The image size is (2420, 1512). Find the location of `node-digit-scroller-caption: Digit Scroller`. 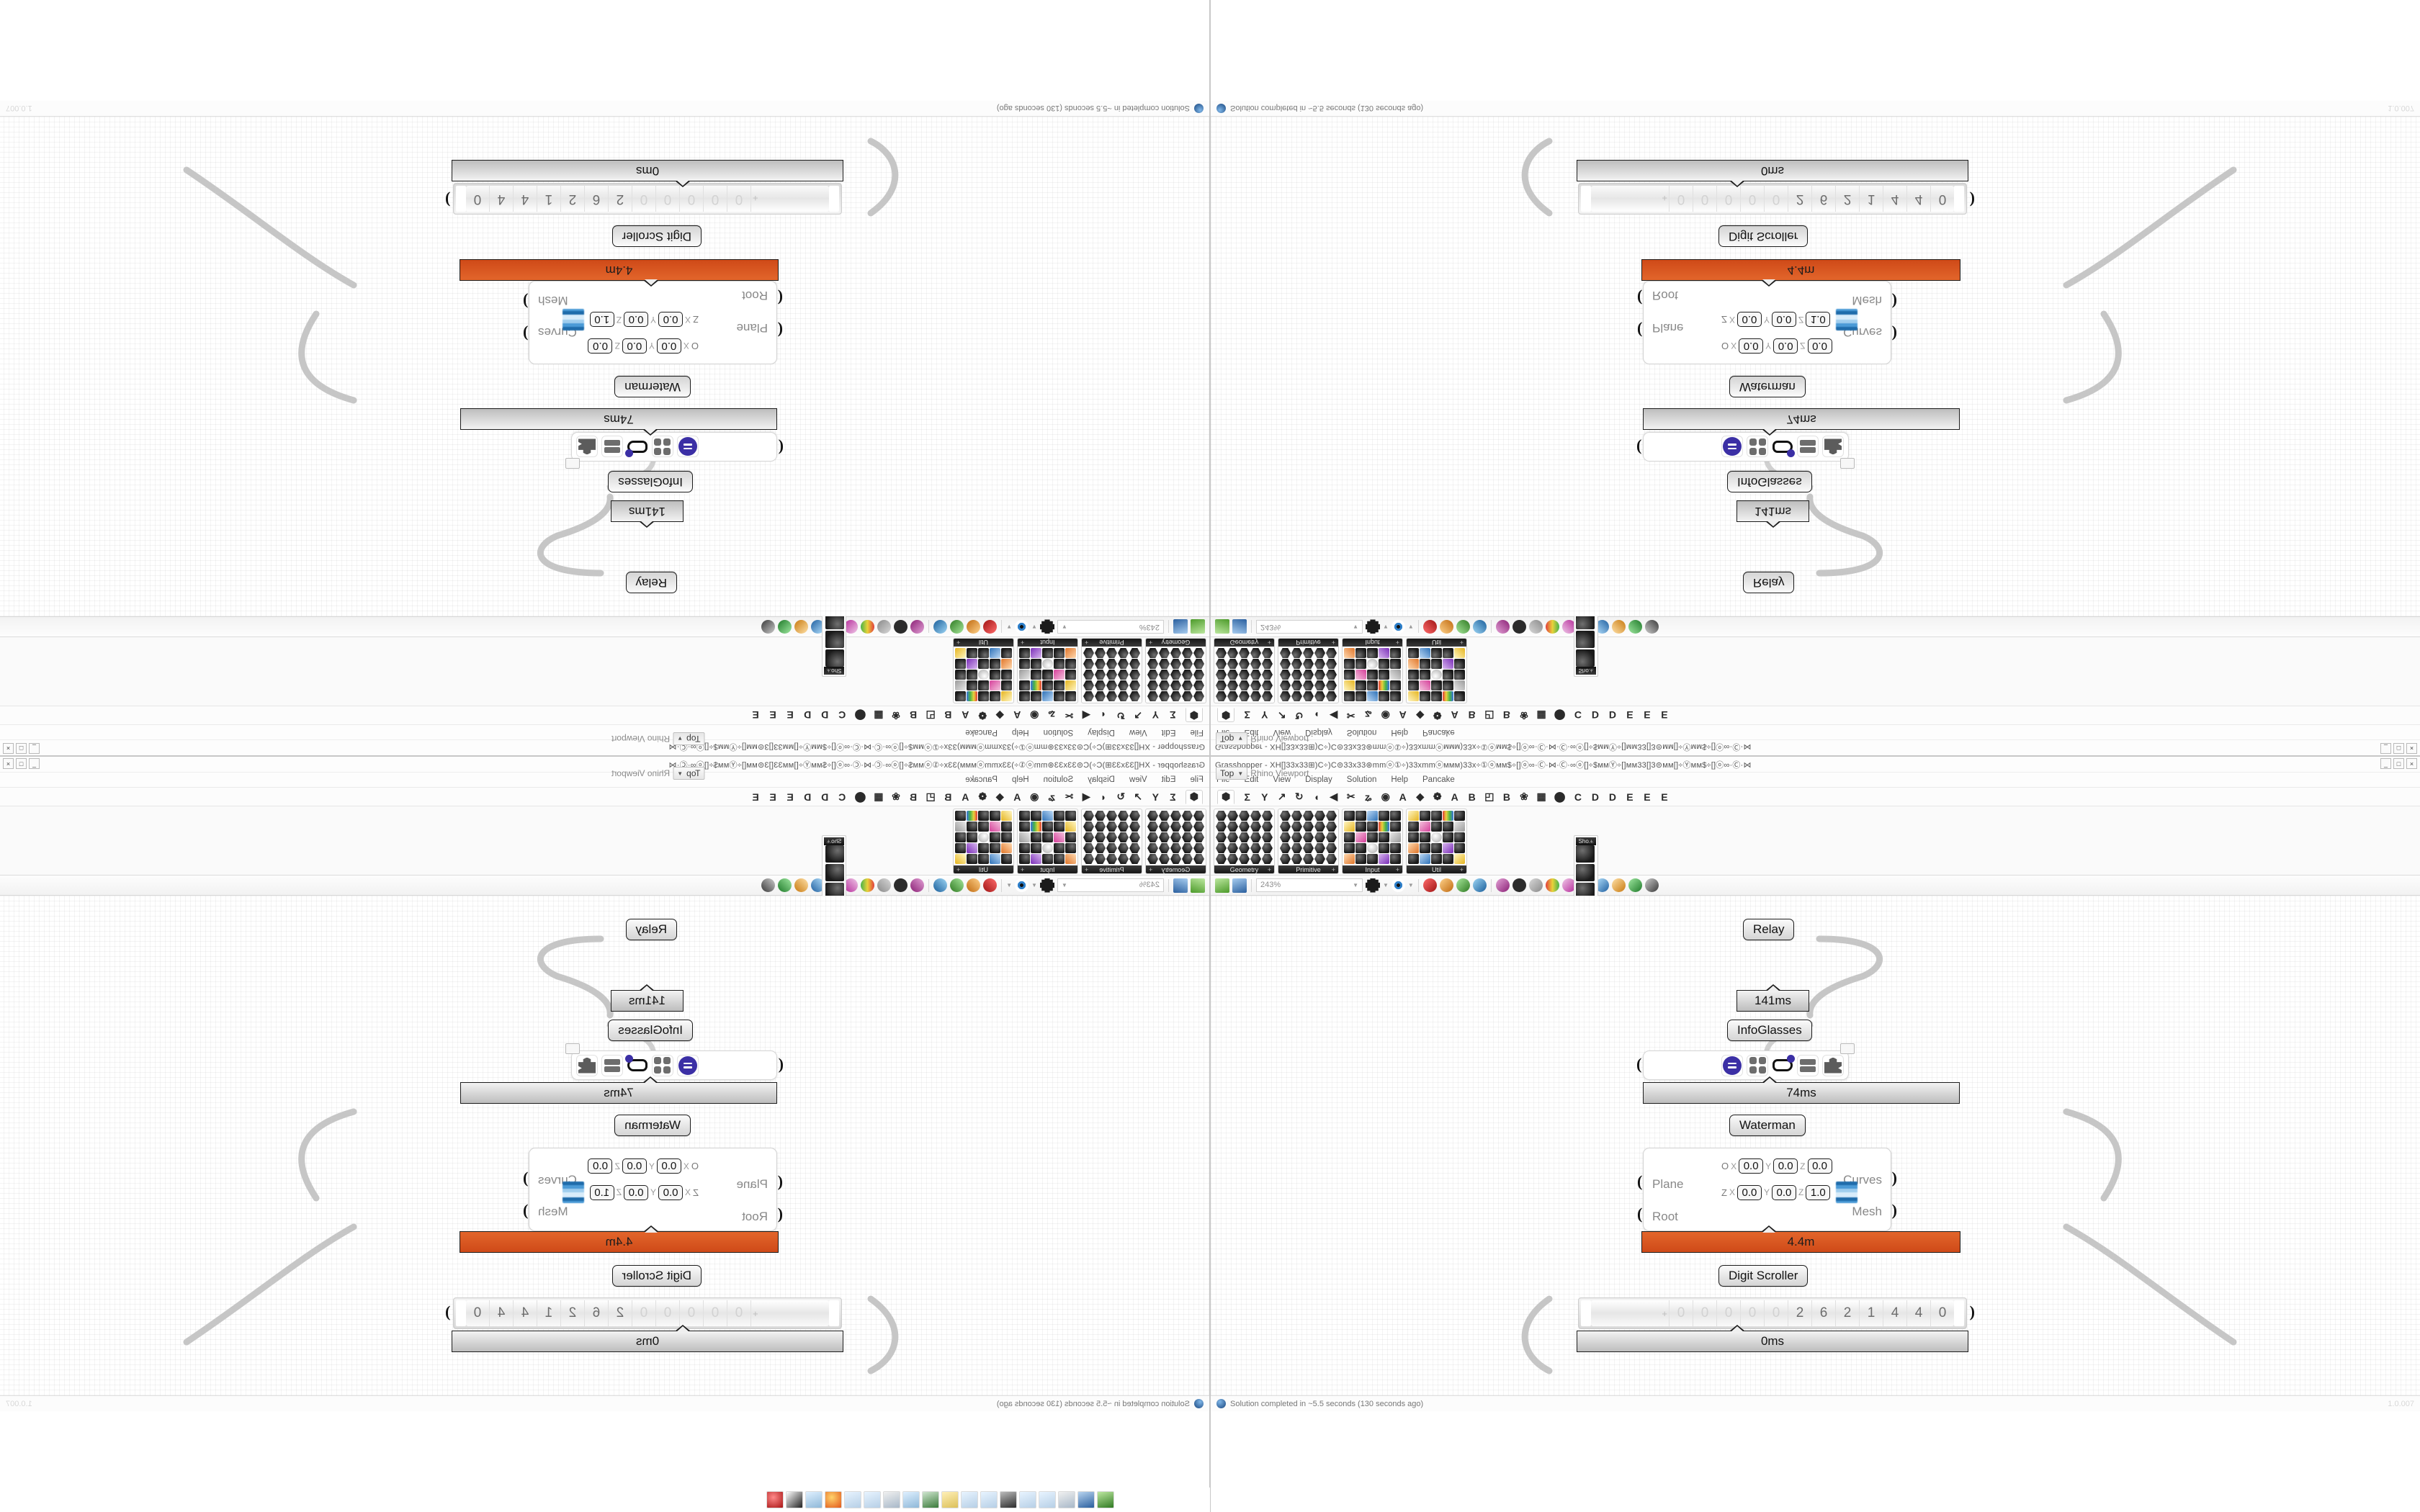

node-digit-scroller-caption: Digit Scroller is located at coordinates (1763, 1276).